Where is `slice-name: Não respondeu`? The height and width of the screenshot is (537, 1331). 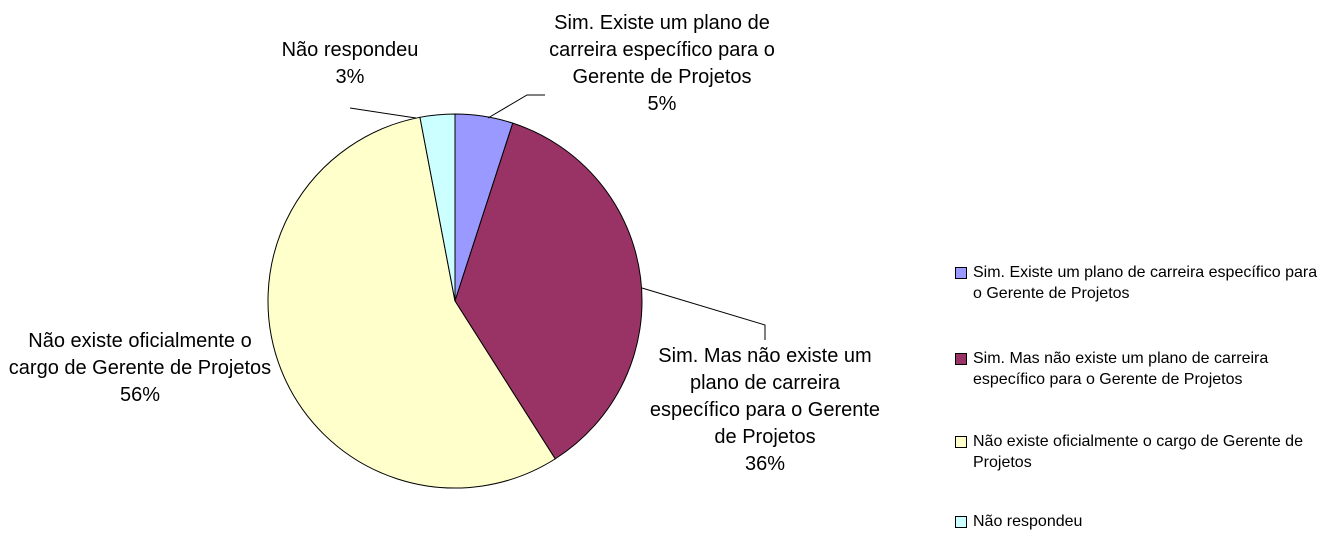 slice-name: Não respondeu is located at coordinates (350, 50).